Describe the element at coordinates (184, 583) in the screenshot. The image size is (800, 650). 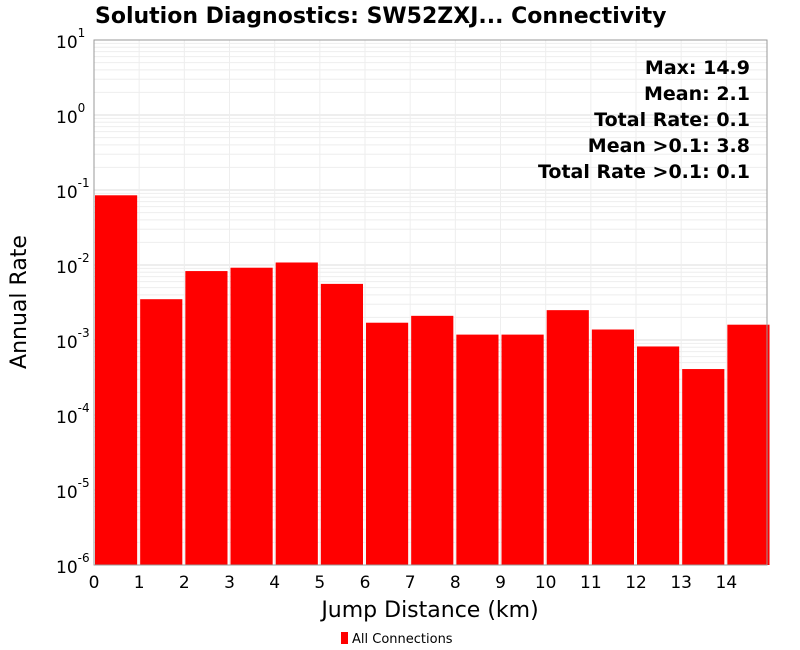
I see `x-tick-label: 2` at that location.